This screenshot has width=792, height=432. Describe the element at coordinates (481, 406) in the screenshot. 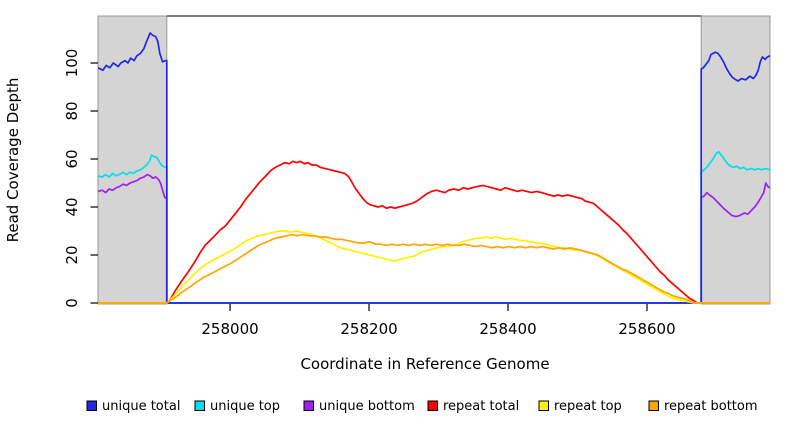

I see `legend-label: repeat total` at that location.